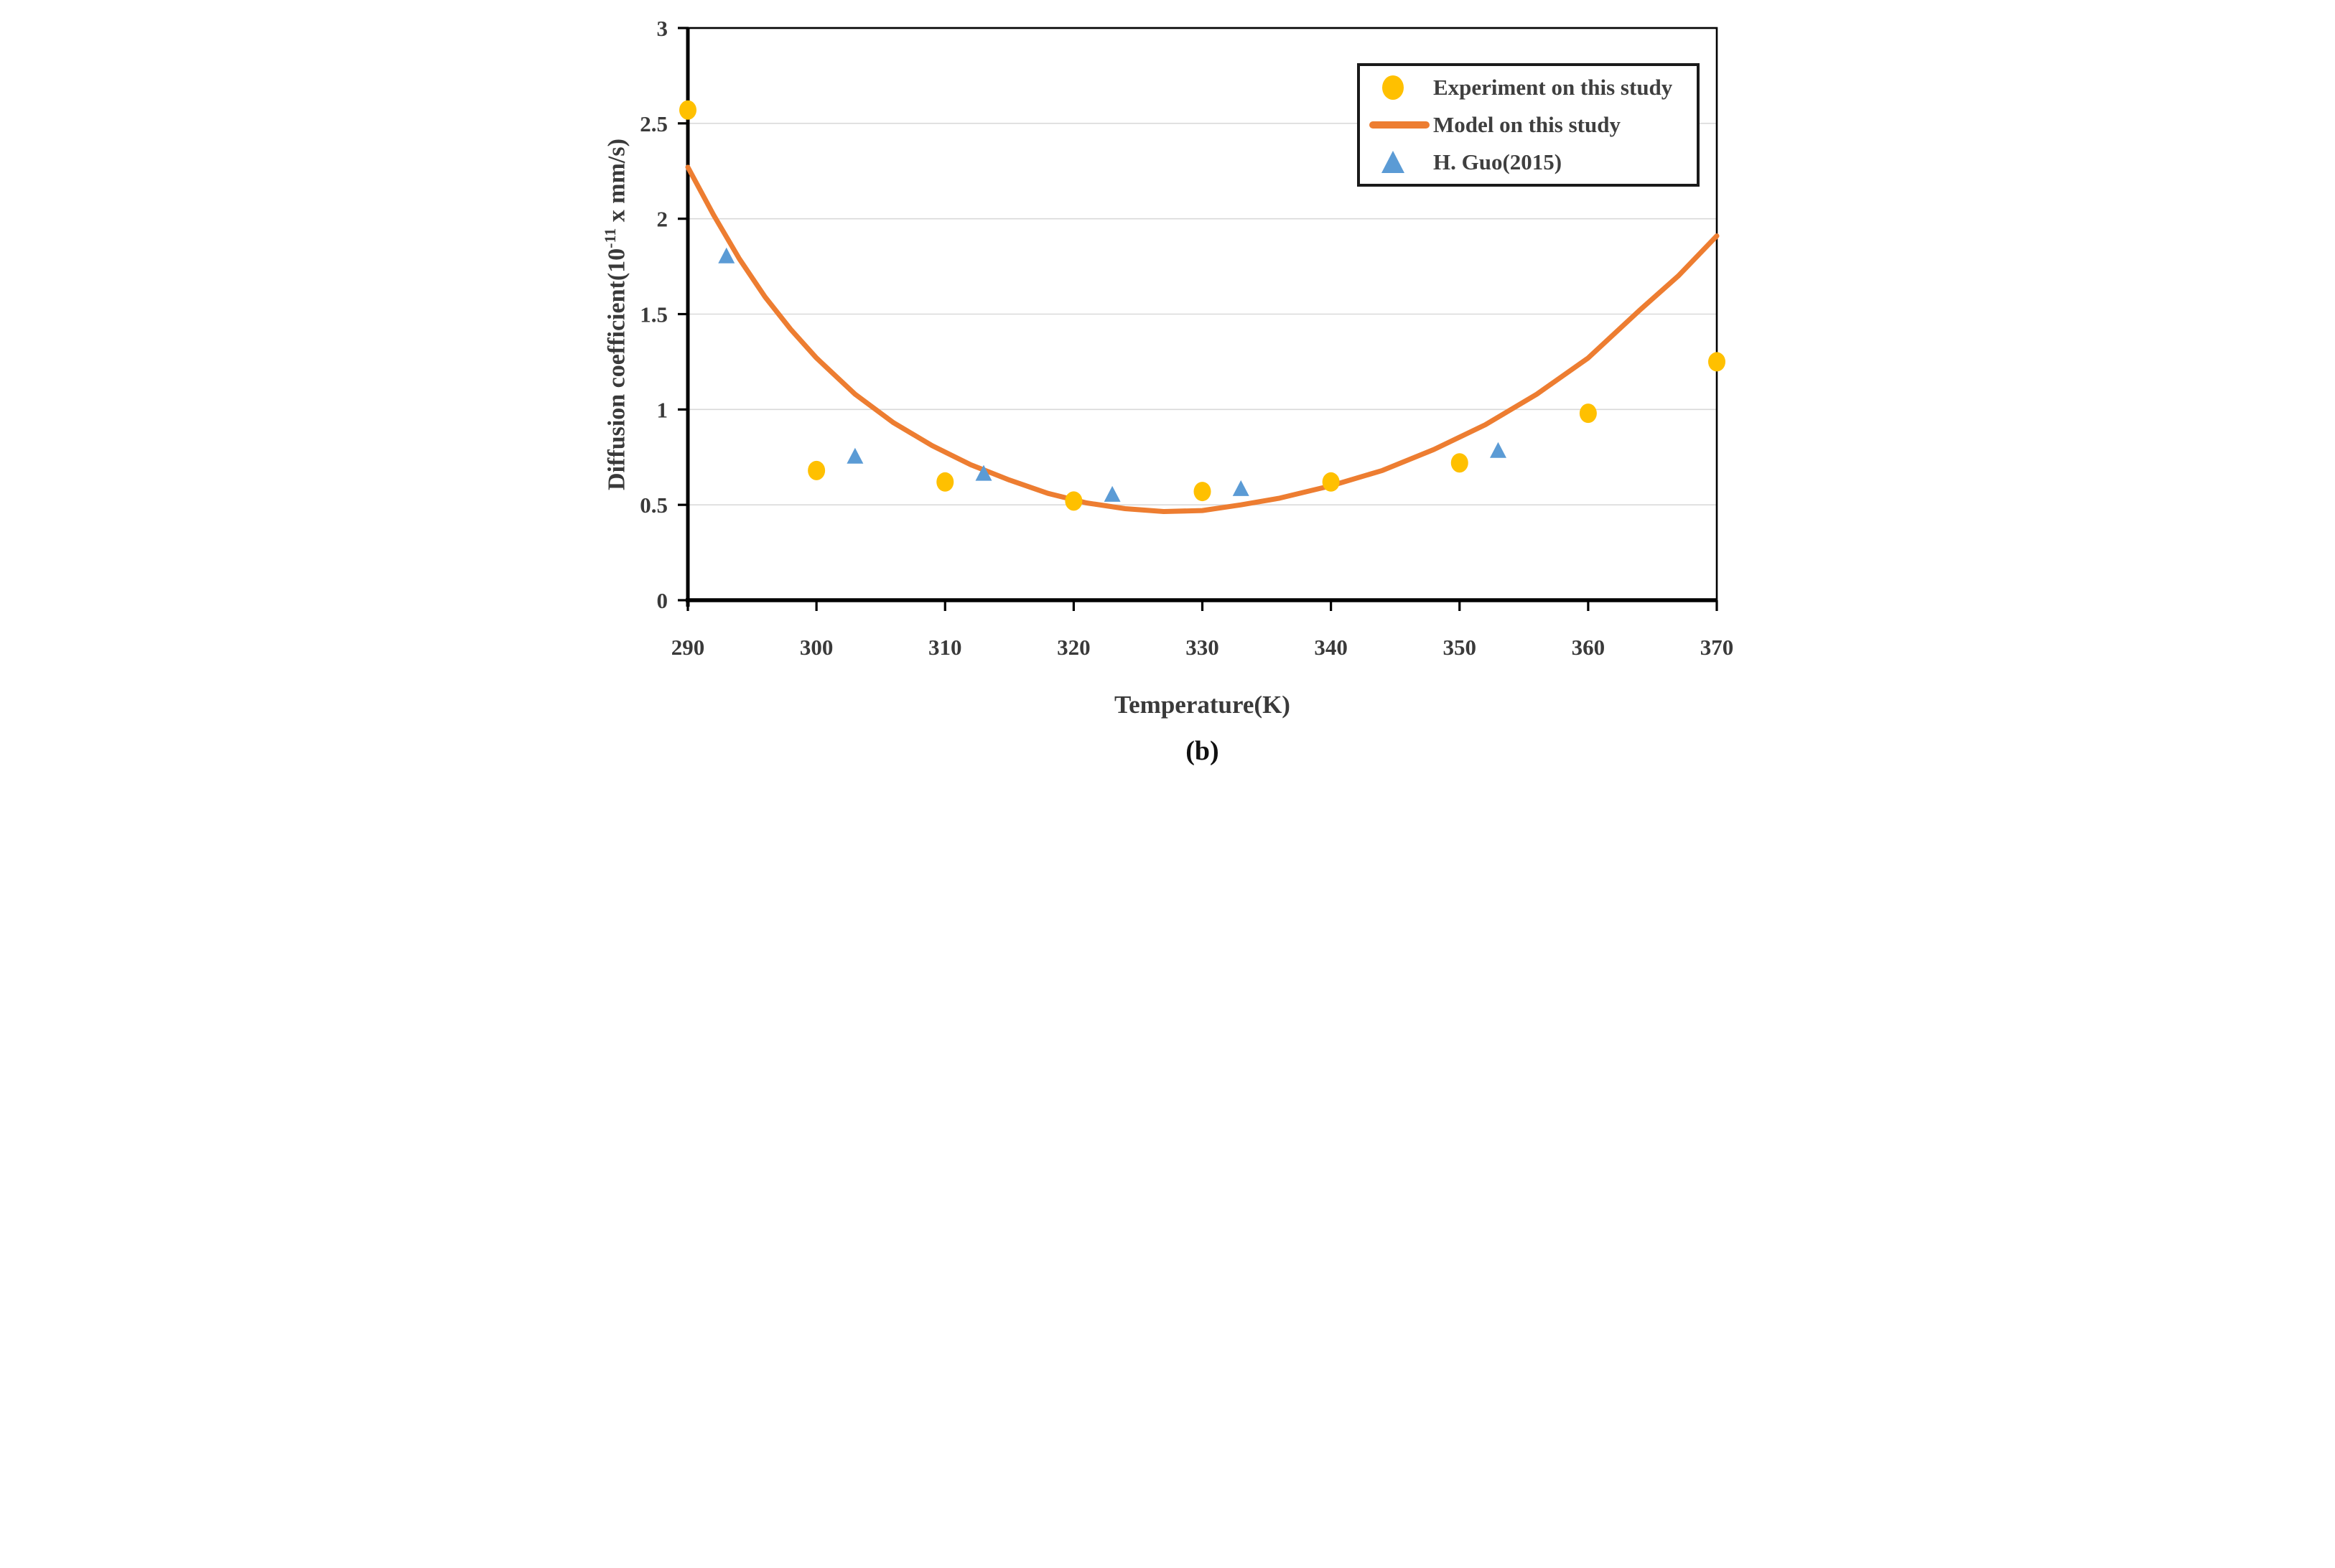 This screenshot has width=2335, height=1568. What do you see at coordinates (1553, 87) in the screenshot?
I see `legend-label-experiment: Experiment on this study` at bounding box center [1553, 87].